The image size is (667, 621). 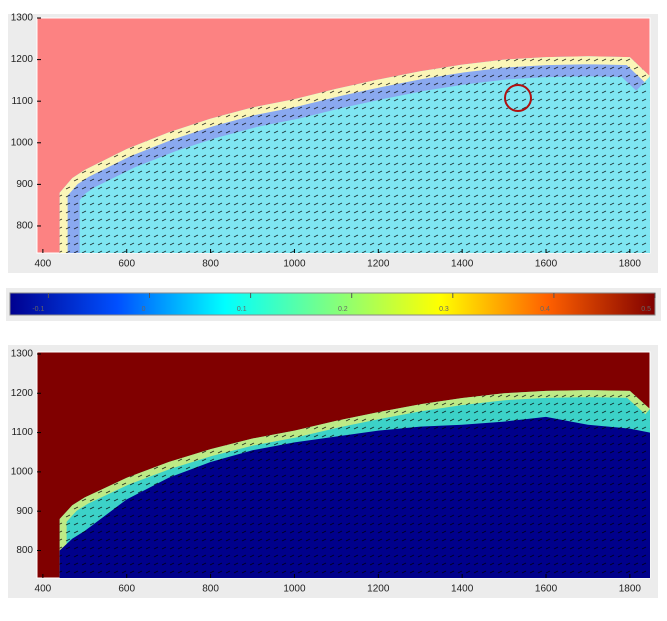 What do you see at coordinates (444, 309) in the screenshot?
I see `colorbar-tick-label: 0.3` at bounding box center [444, 309].